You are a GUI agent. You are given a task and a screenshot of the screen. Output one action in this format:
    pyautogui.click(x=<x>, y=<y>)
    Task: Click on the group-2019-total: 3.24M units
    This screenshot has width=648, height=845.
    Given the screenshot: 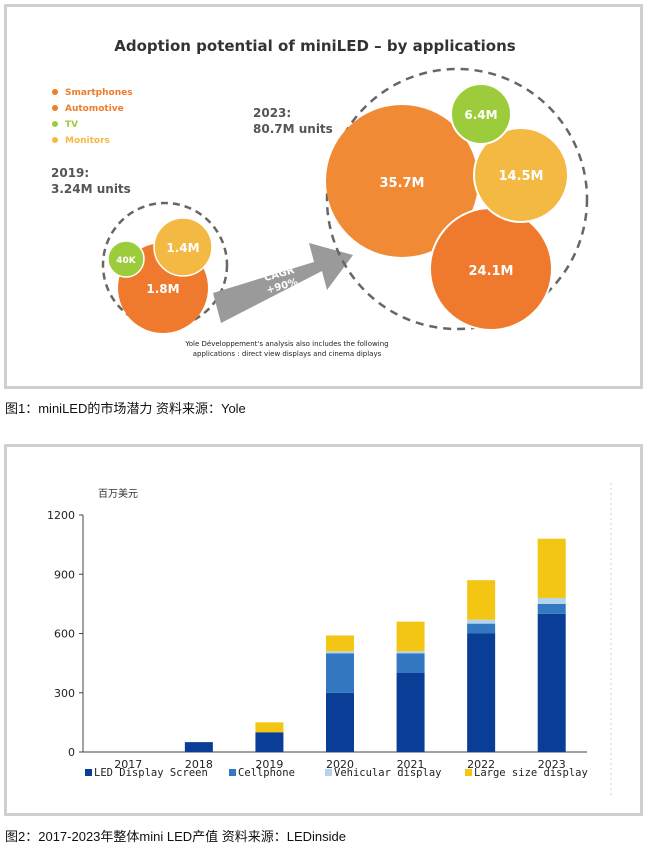 What is the action you would take?
    pyautogui.click(x=91, y=189)
    